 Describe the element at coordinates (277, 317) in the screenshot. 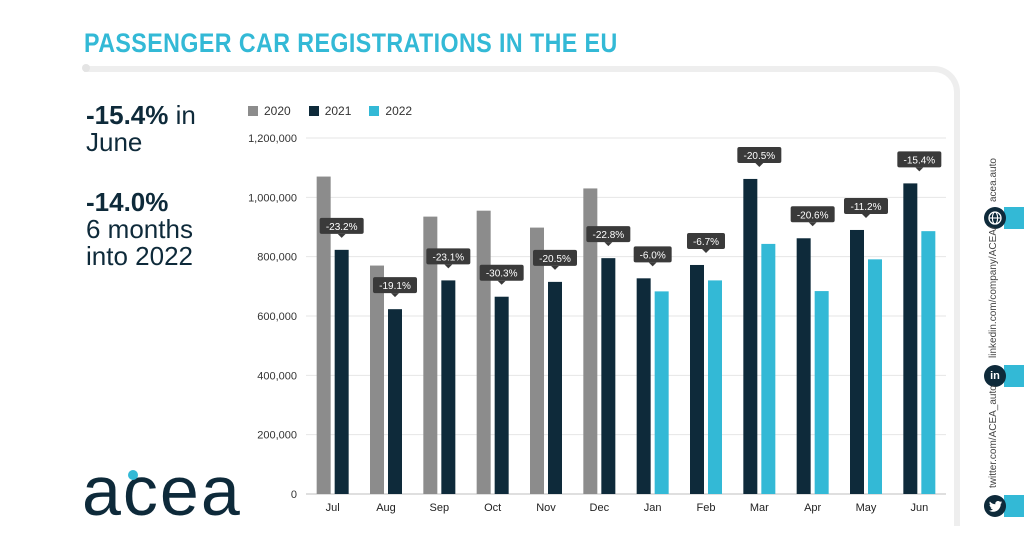

I see `y-tick-label: 600,000` at that location.